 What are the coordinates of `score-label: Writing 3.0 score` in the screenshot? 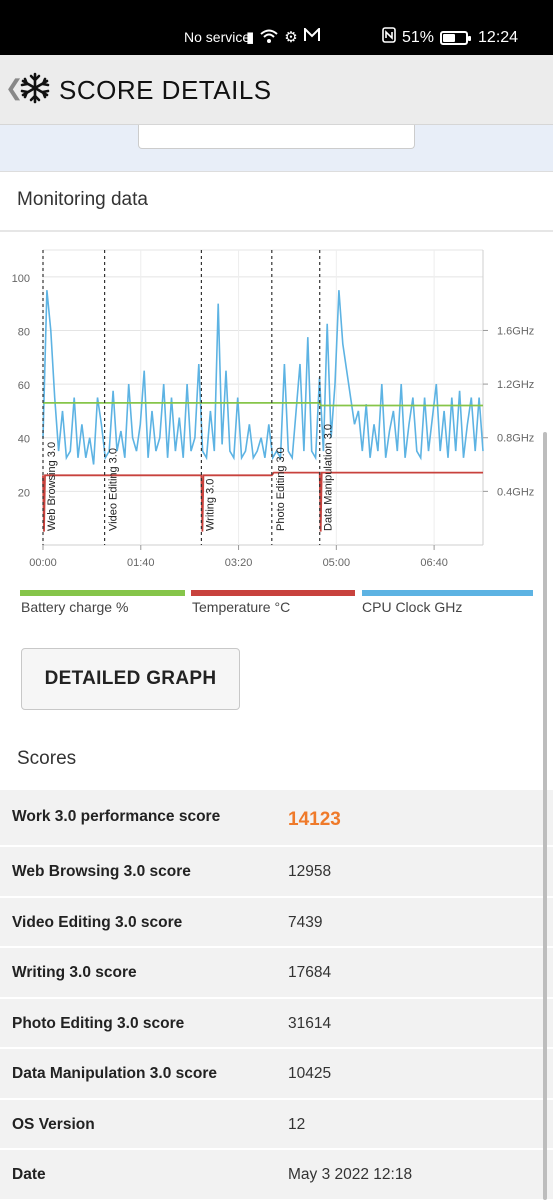 It's located at (74, 972).